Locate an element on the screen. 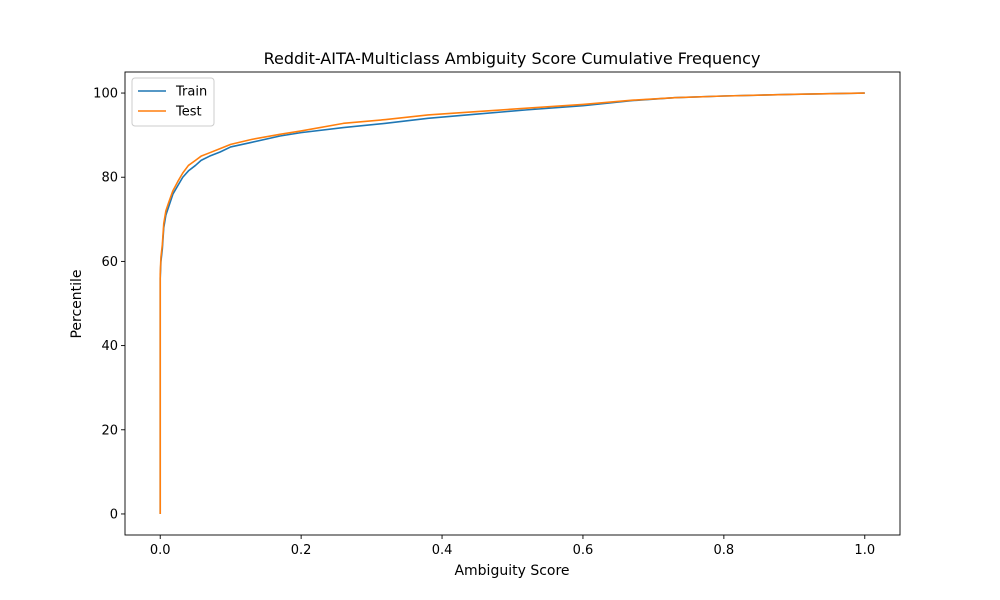  x-tick-label: 0.4 is located at coordinates (442, 550).